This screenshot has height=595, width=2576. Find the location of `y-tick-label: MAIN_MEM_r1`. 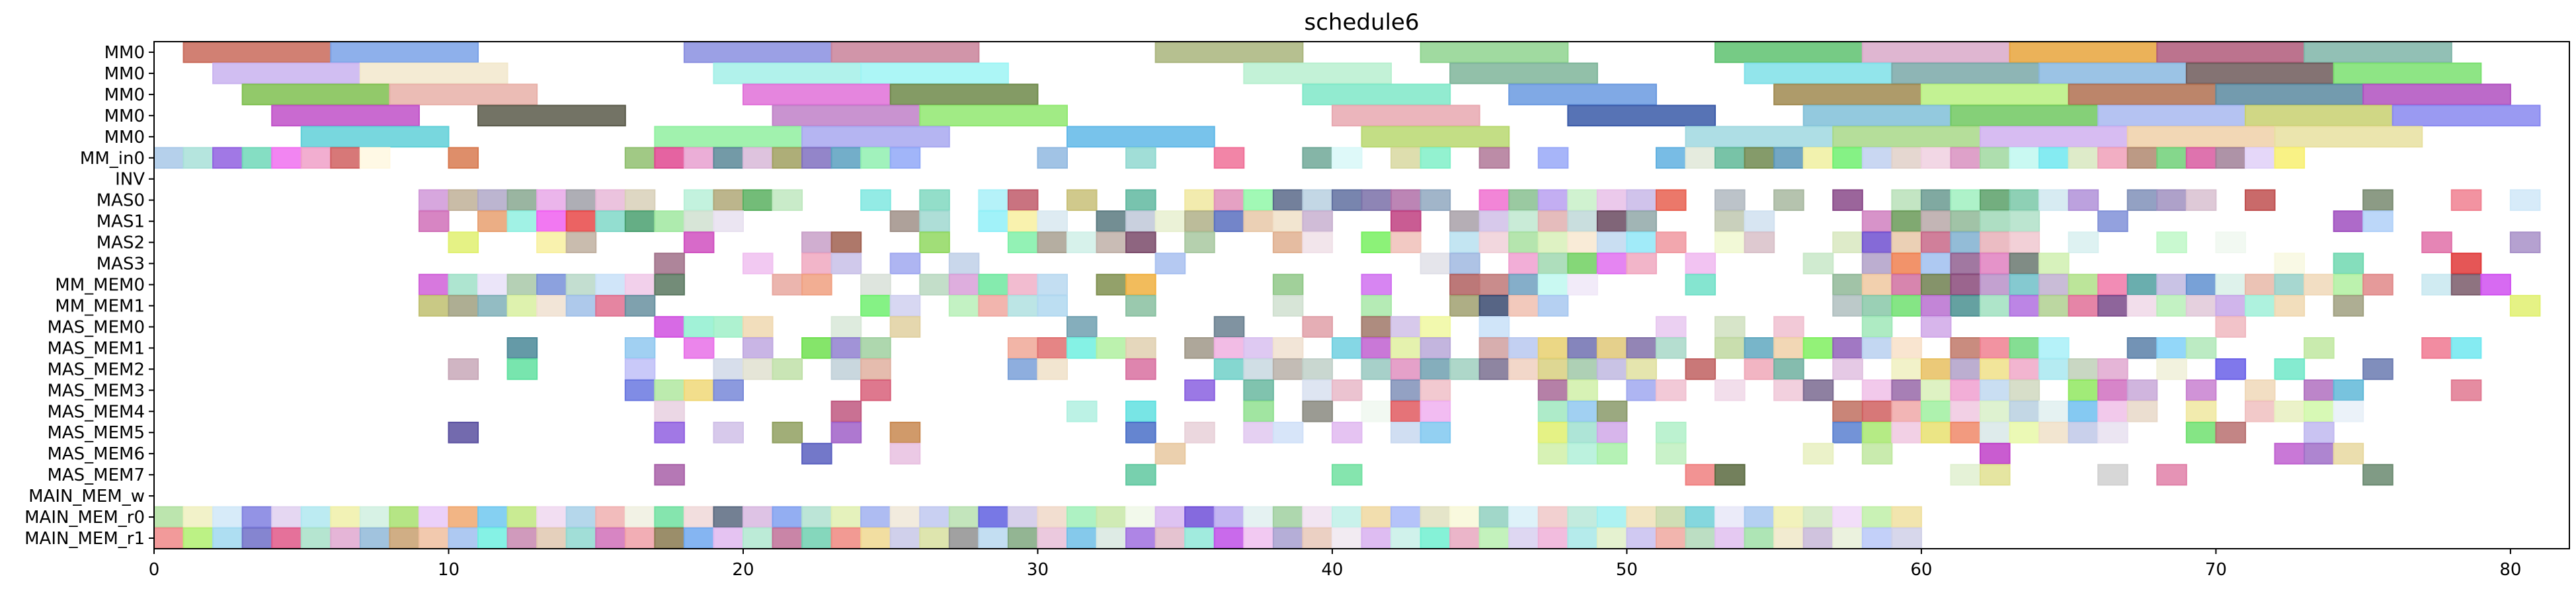

y-tick-label: MAIN_MEM_r1 is located at coordinates (84, 539).